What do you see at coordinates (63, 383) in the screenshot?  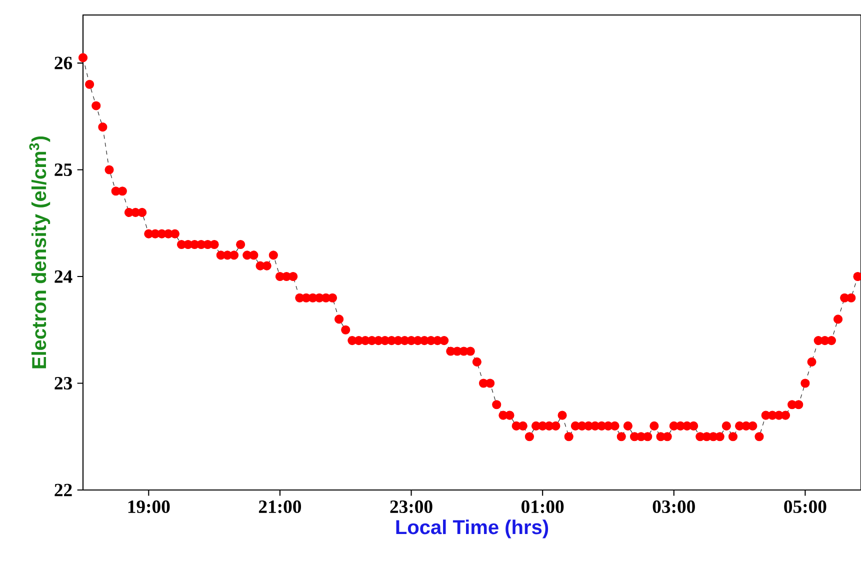 I see `y-tick-label: 23` at bounding box center [63, 383].